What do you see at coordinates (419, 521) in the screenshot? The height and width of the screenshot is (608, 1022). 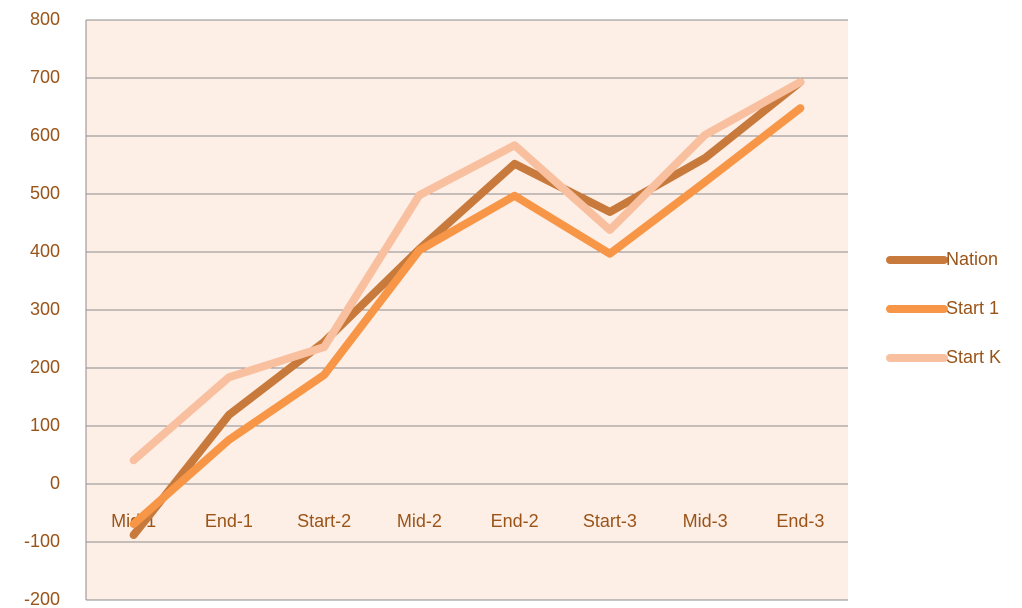 I see `x-tick-label: Mid-2` at bounding box center [419, 521].